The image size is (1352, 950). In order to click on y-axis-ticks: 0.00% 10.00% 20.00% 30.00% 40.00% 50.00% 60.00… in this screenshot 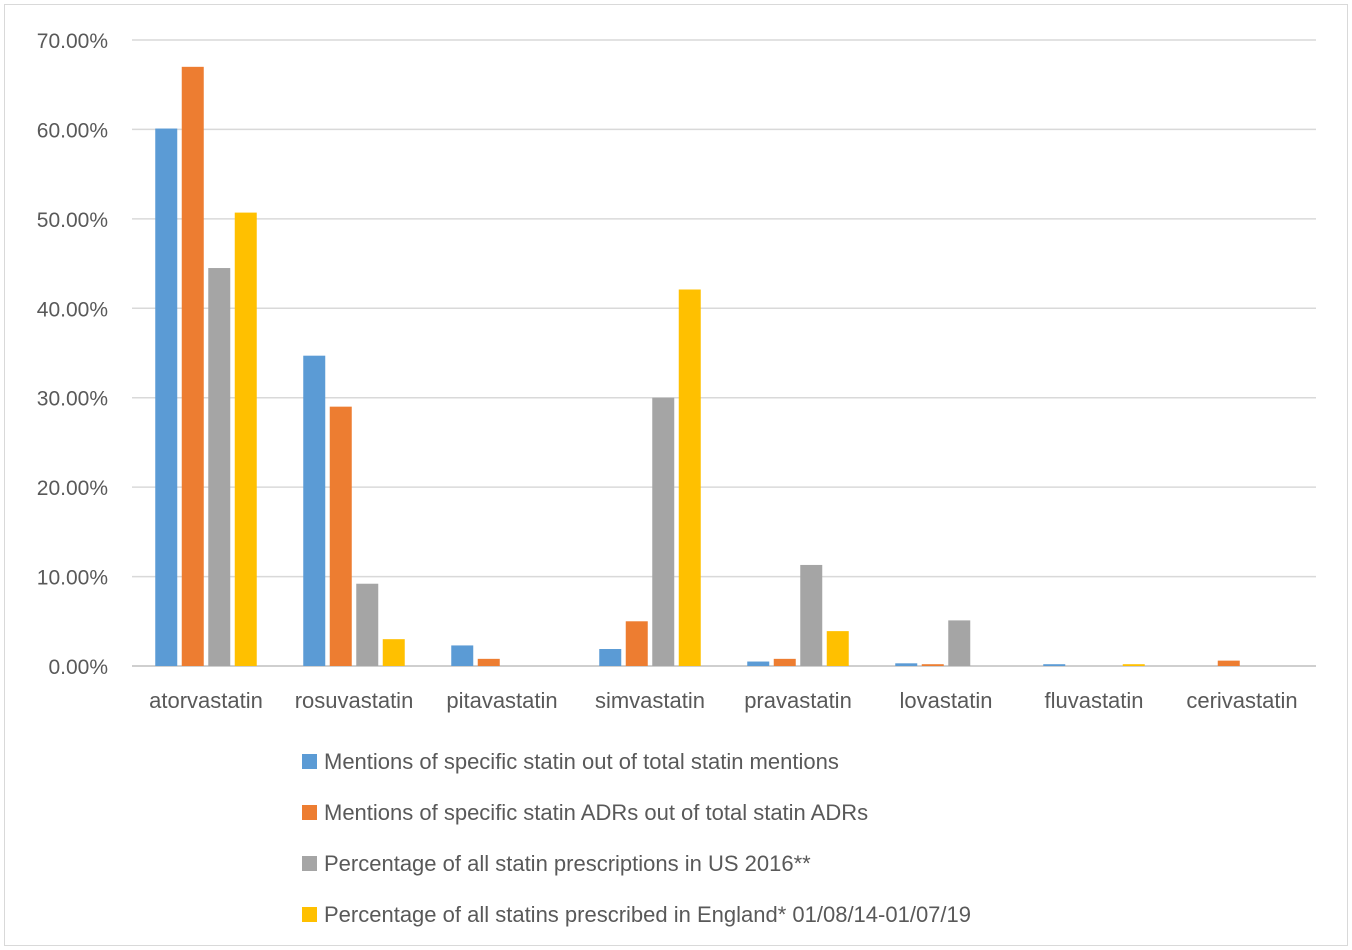, I will do `click(72, 354)`.